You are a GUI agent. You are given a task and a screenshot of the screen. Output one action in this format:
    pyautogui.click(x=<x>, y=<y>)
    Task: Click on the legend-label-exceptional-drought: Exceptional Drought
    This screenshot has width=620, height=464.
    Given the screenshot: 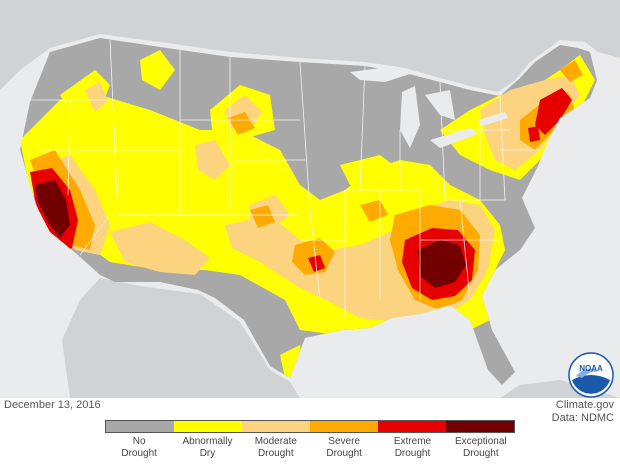 What is the action you would take?
    pyautogui.click(x=481, y=448)
    